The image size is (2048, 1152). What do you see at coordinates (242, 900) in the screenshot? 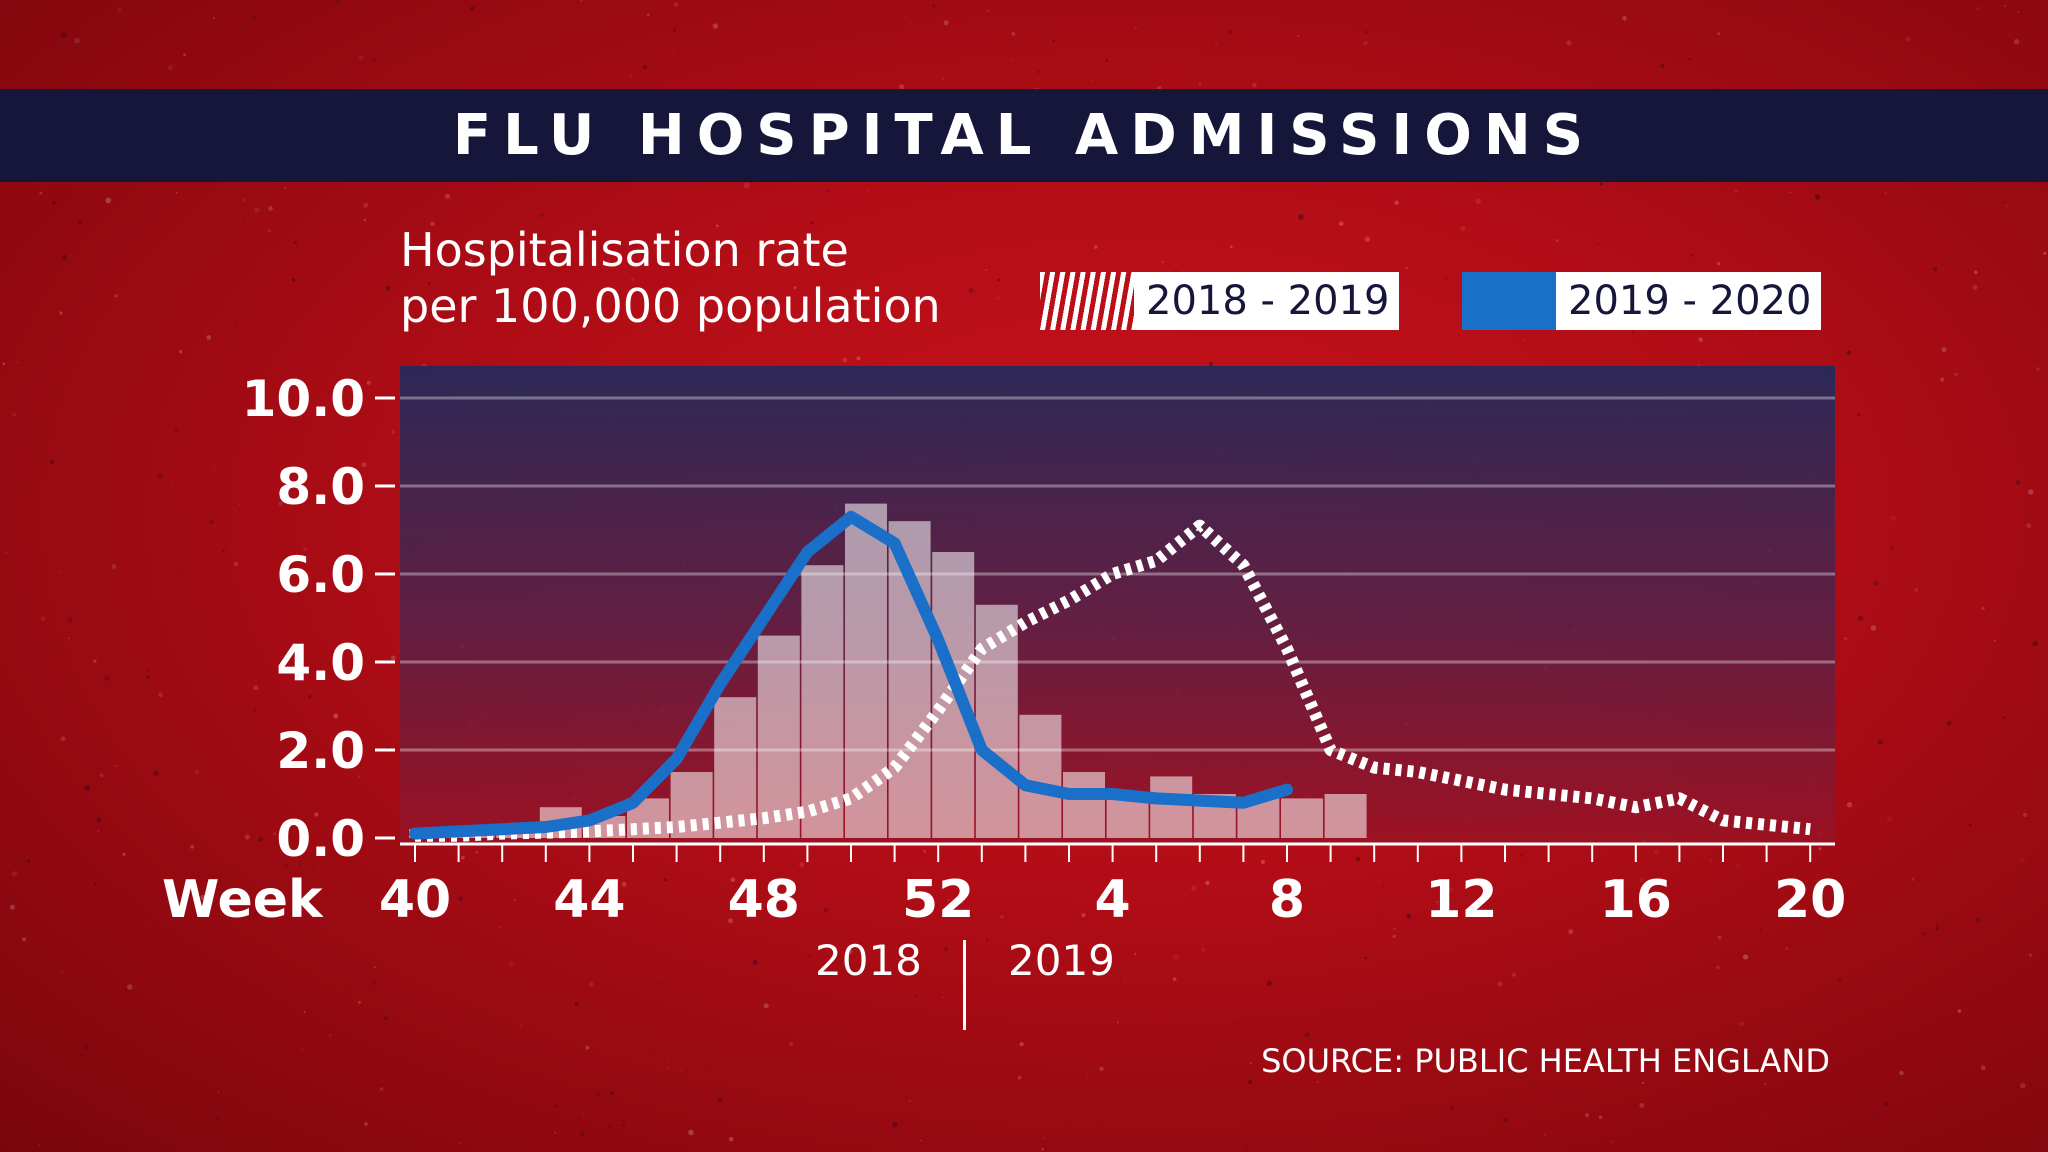
I see `x-axis-word: Week` at bounding box center [242, 900].